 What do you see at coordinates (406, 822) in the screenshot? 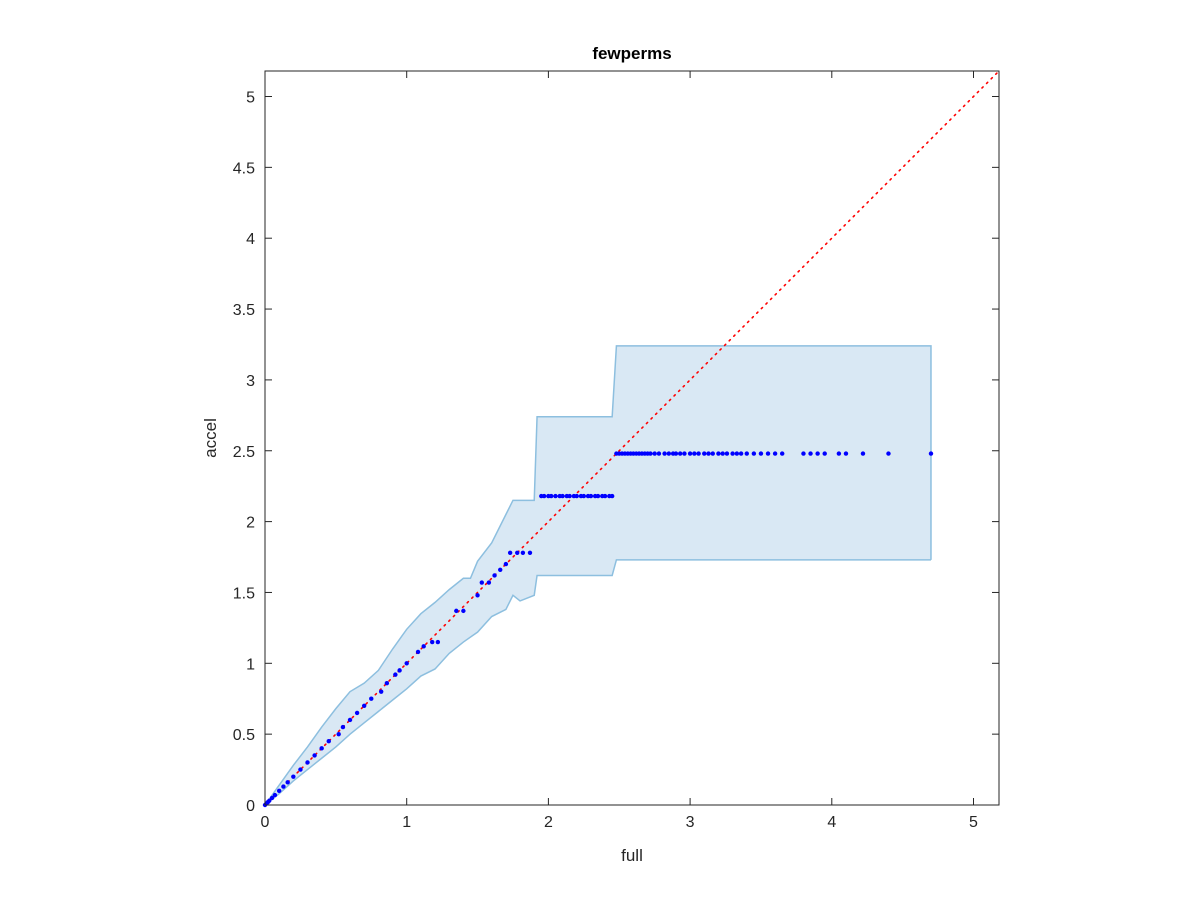
I see `x-tick-label: 1` at bounding box center [406, 822].